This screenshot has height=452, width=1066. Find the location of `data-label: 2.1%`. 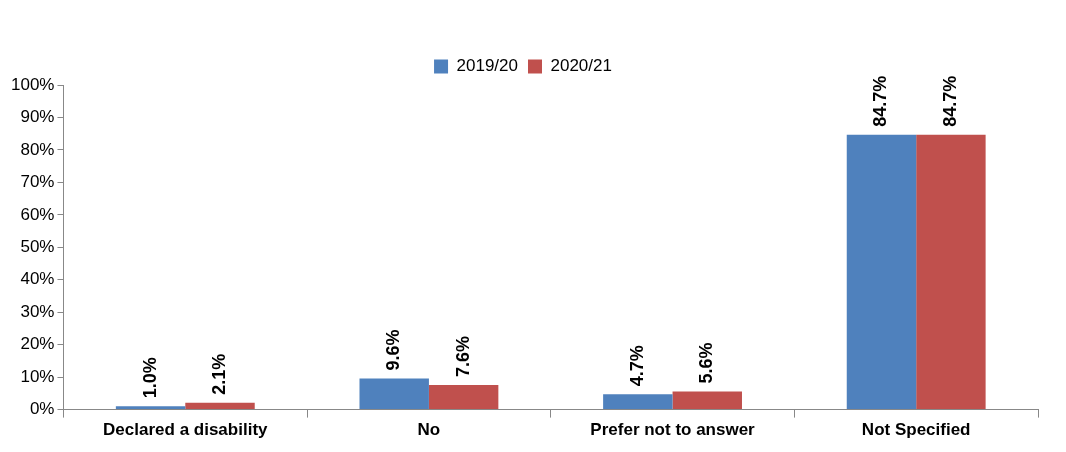

data-label: 2.1% is located at coordinates (218, 374).